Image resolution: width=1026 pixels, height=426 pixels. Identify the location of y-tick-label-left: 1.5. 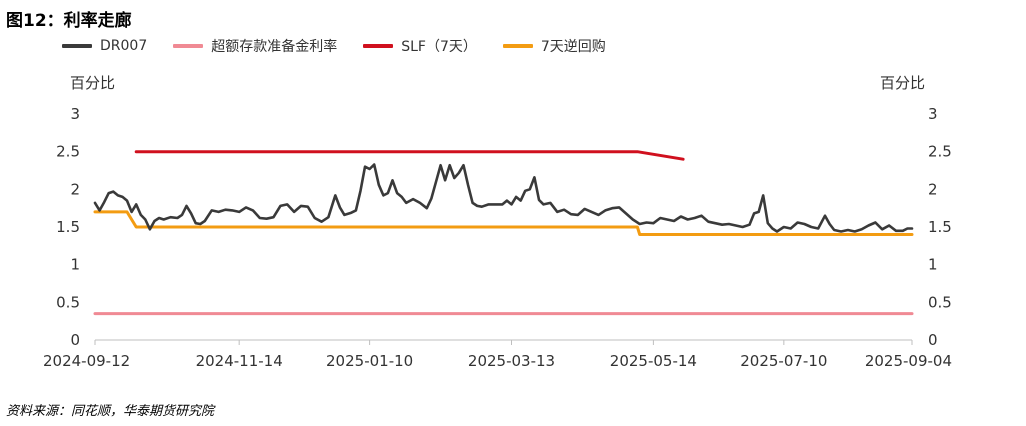
(68, 227).